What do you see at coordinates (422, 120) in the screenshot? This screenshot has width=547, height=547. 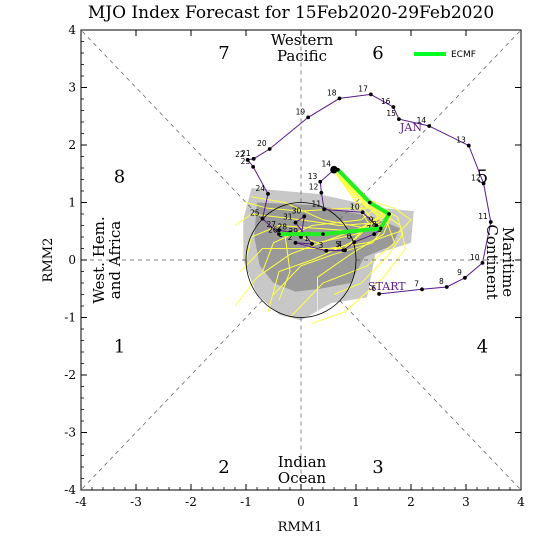 I see `observed-point-label-9: 14` at bounding box center [422, 120].